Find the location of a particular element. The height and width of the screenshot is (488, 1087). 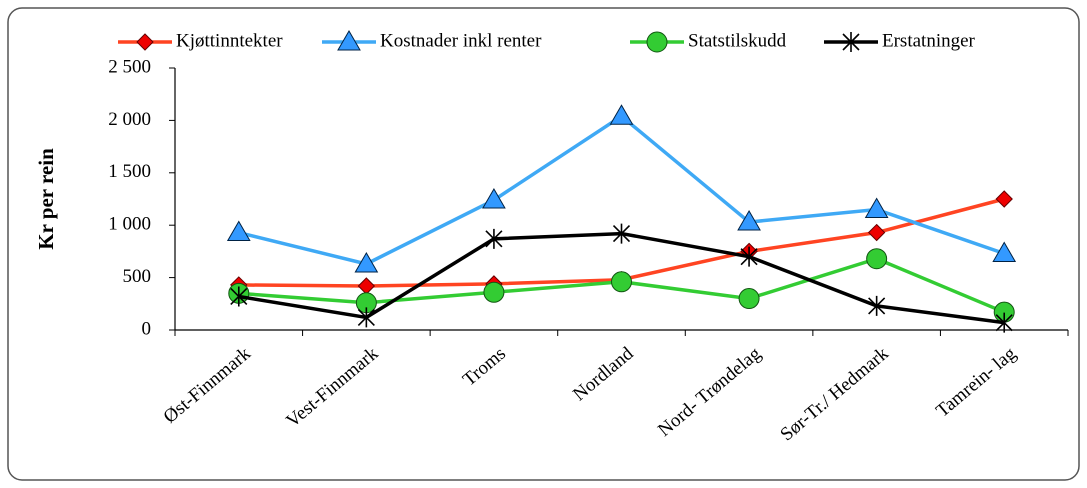

y-tick-label: 1 500 is located at coordinates (129, 171).